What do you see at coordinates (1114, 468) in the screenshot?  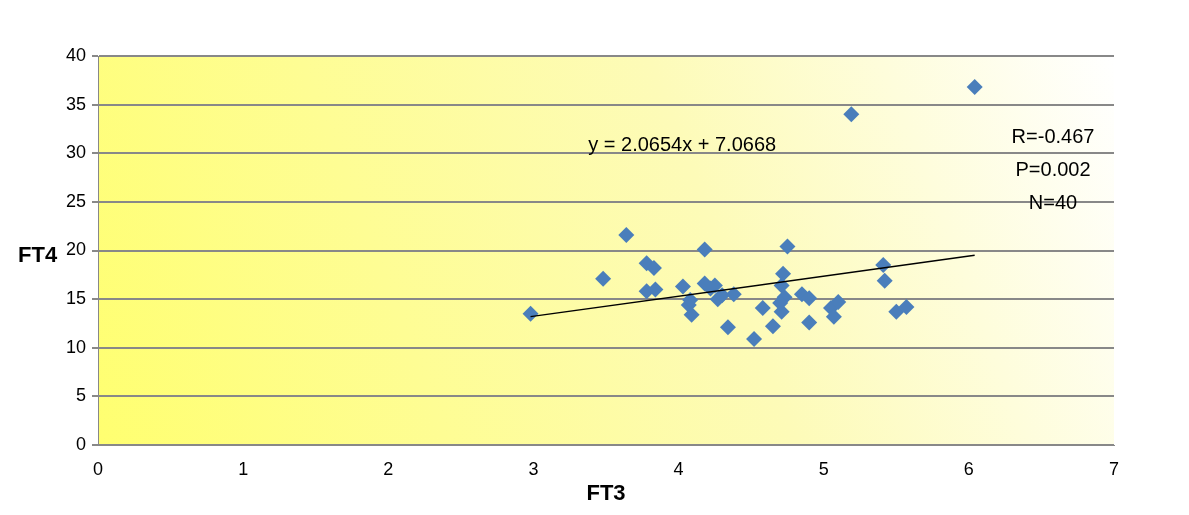 I see `x-tick-label: 7` at bounding box center [1114, 468].